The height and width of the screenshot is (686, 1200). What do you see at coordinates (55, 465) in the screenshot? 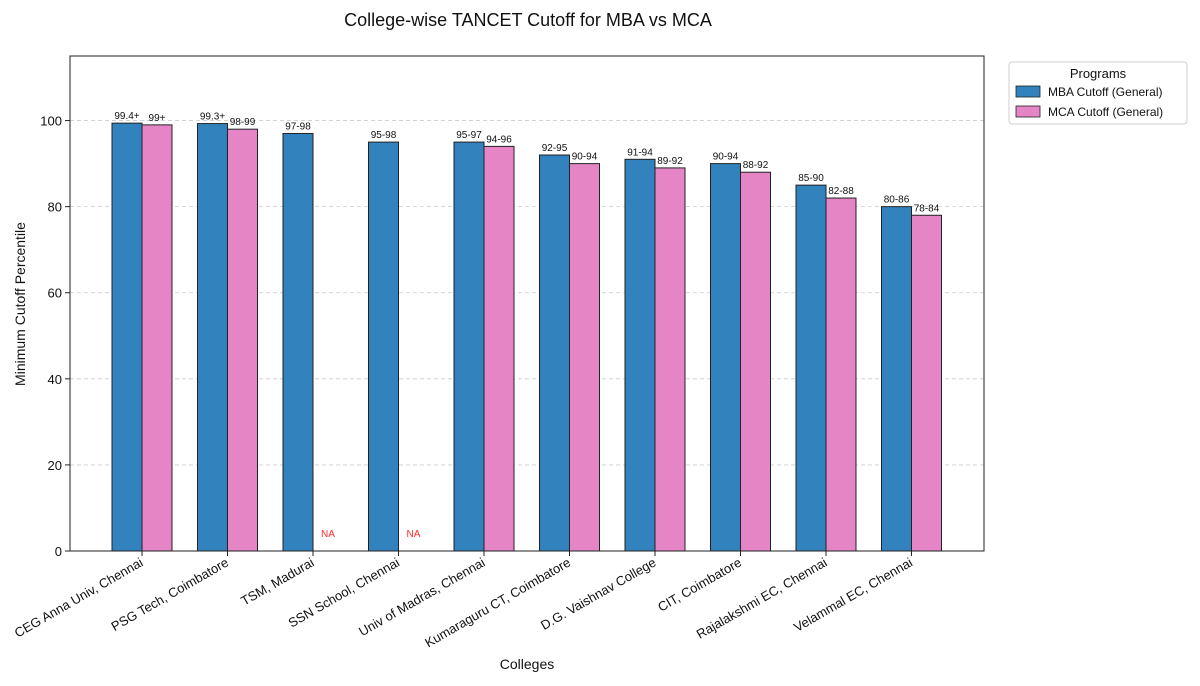
I see `y-tick-label: 20` at bounding box center [55, 465].